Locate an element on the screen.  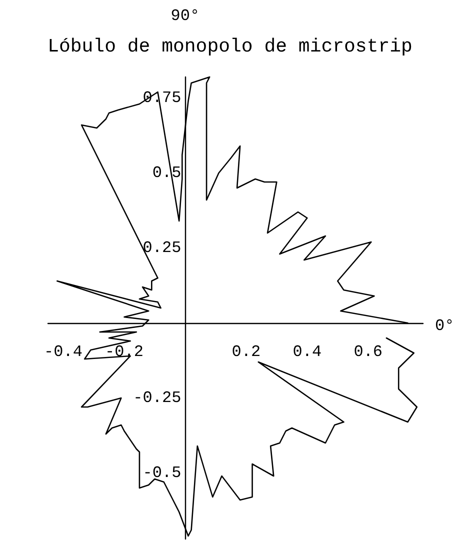
x-tick-label: 0.2 is located at coordinates (246, 352).